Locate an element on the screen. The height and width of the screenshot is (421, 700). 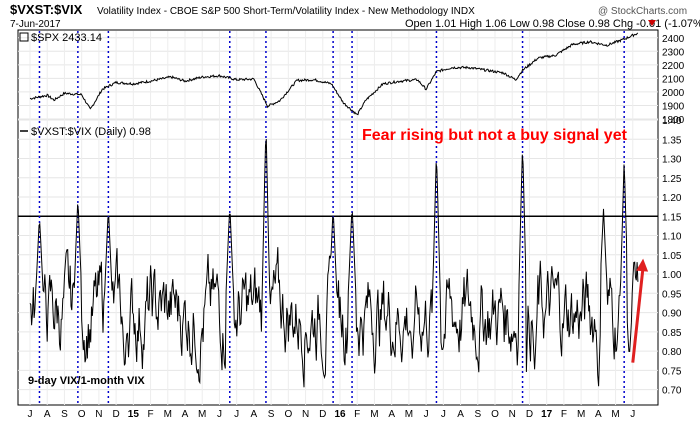
month-tick-label: 15 is located at coordinates (134, 414).